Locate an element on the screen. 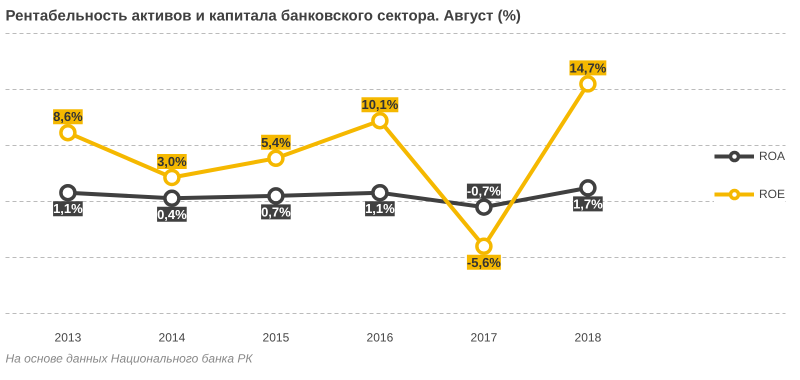 Image resolution: width=800 pixels, height=380 pixels. legend-label: ROA is located at coordinates (771, 156).